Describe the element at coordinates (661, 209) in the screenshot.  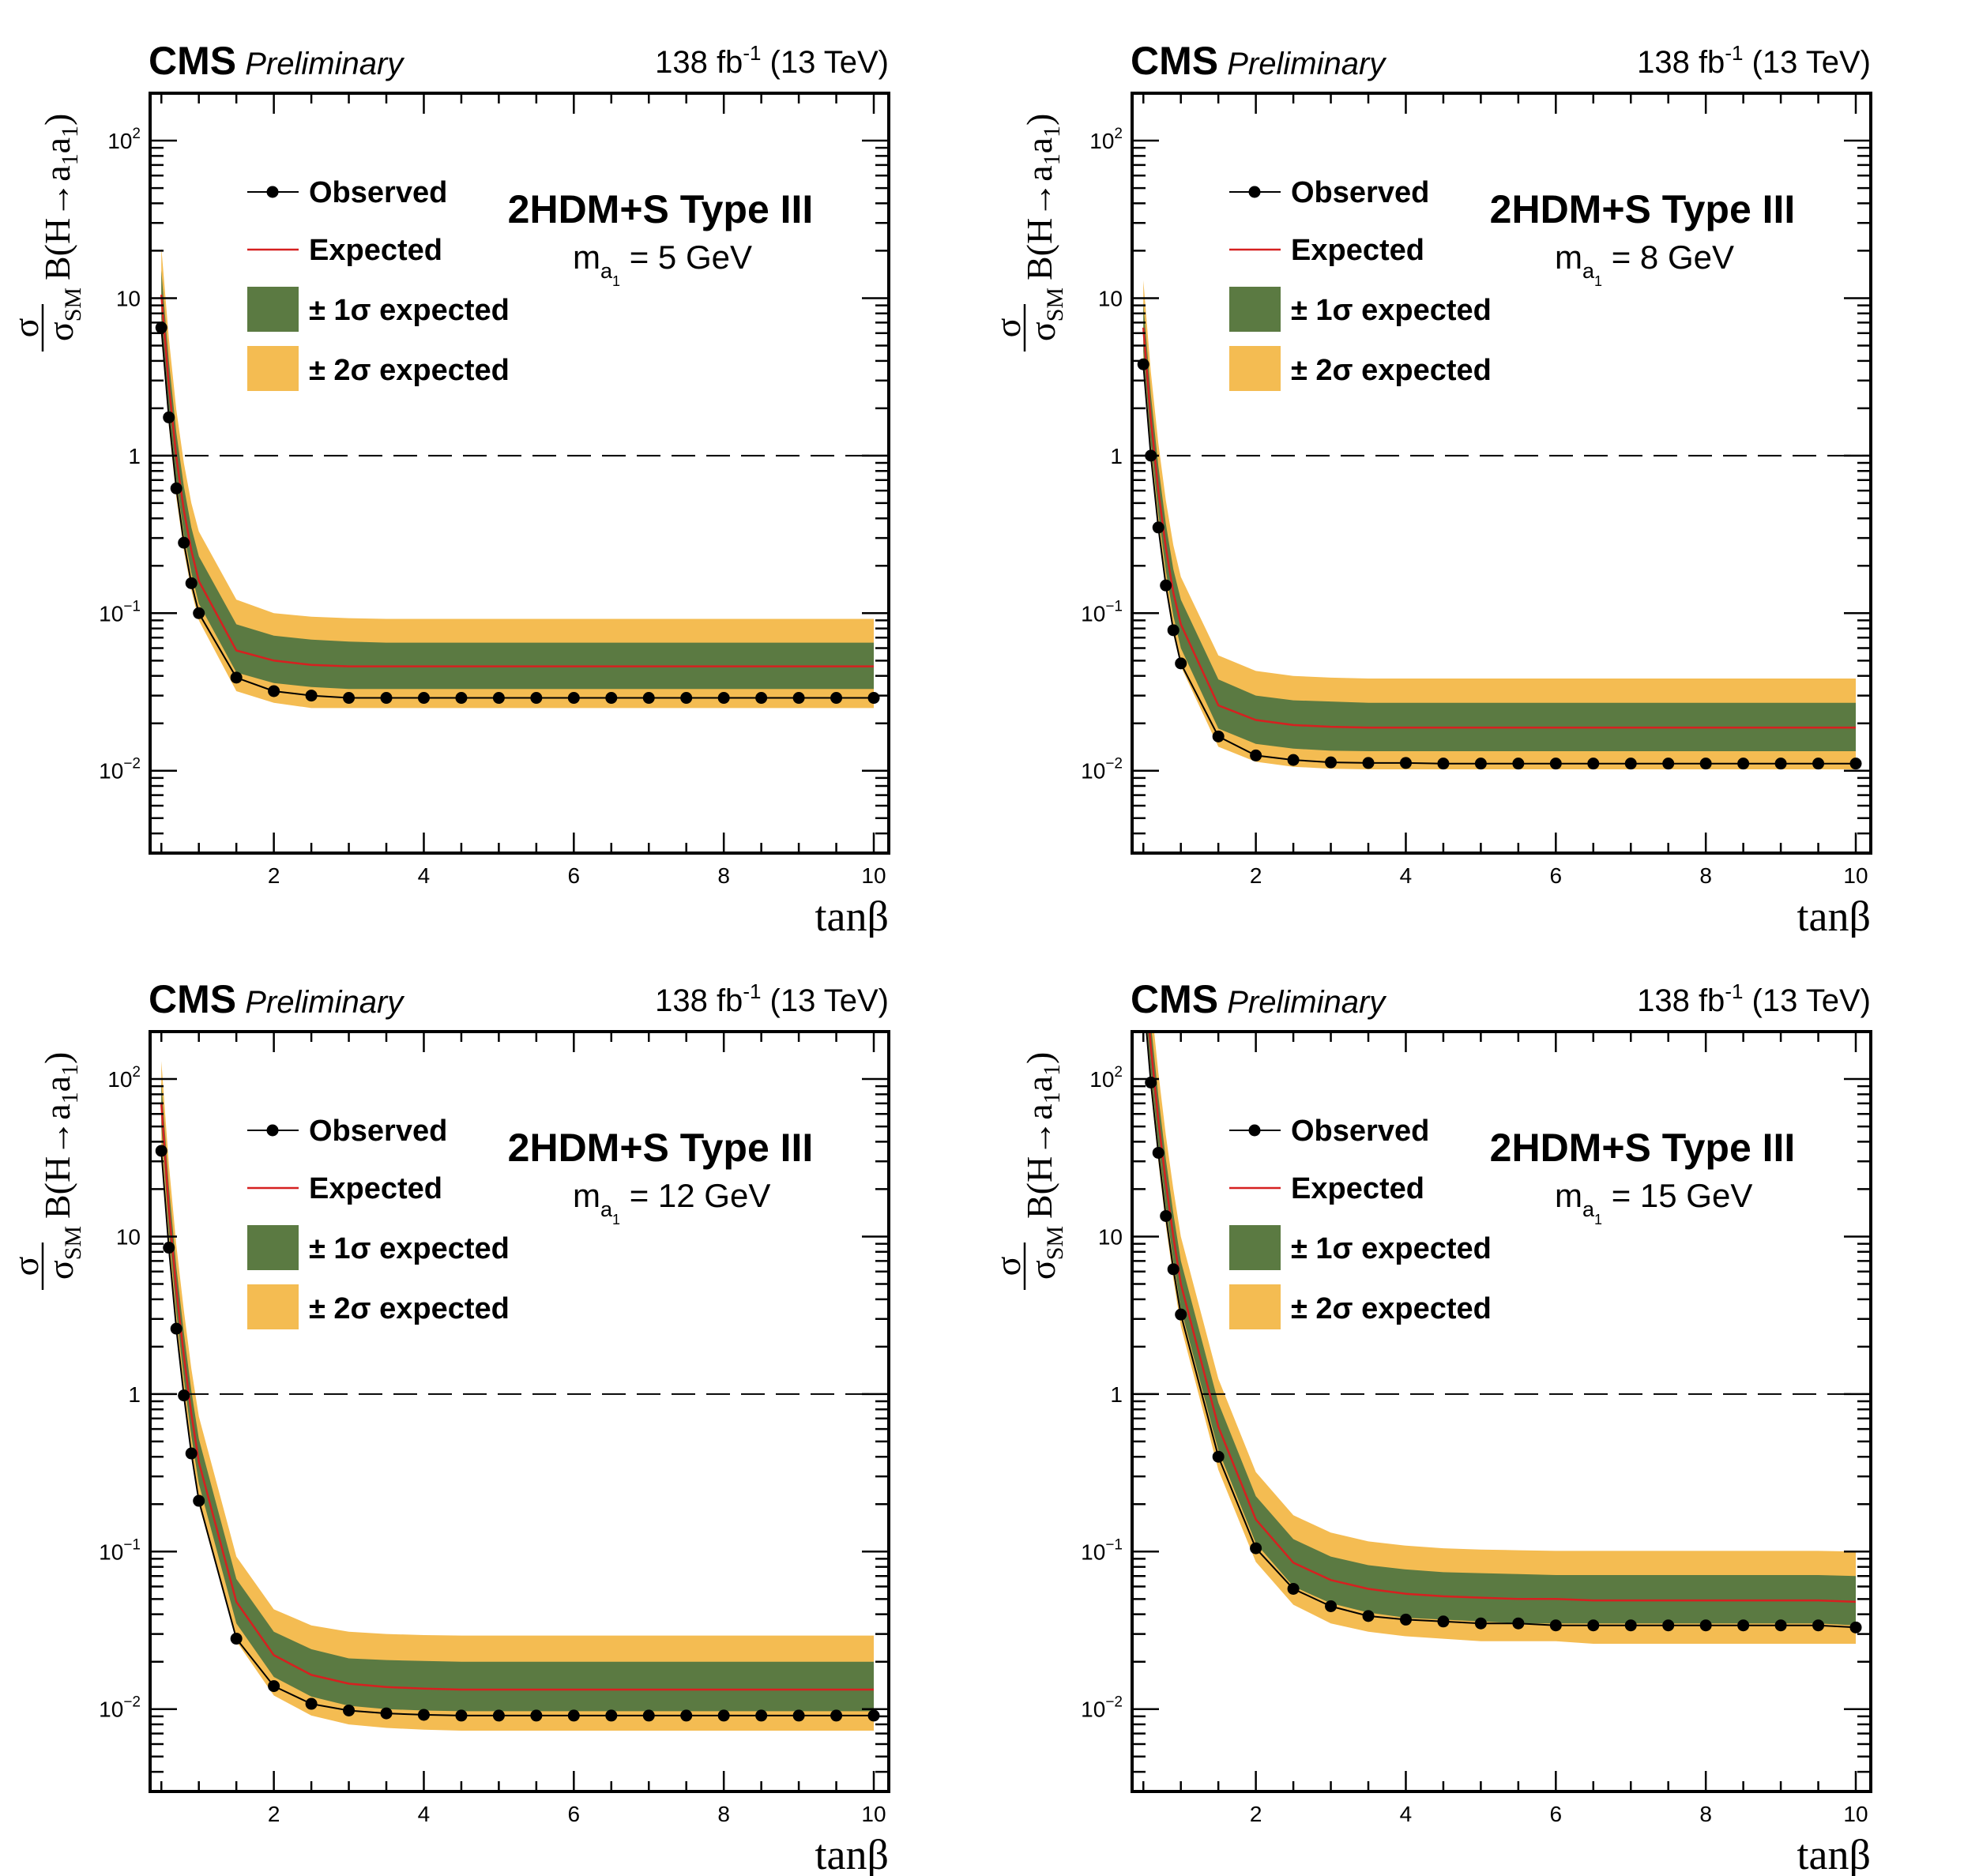
I see `model-title: 2HDM+S Type III` at that location.